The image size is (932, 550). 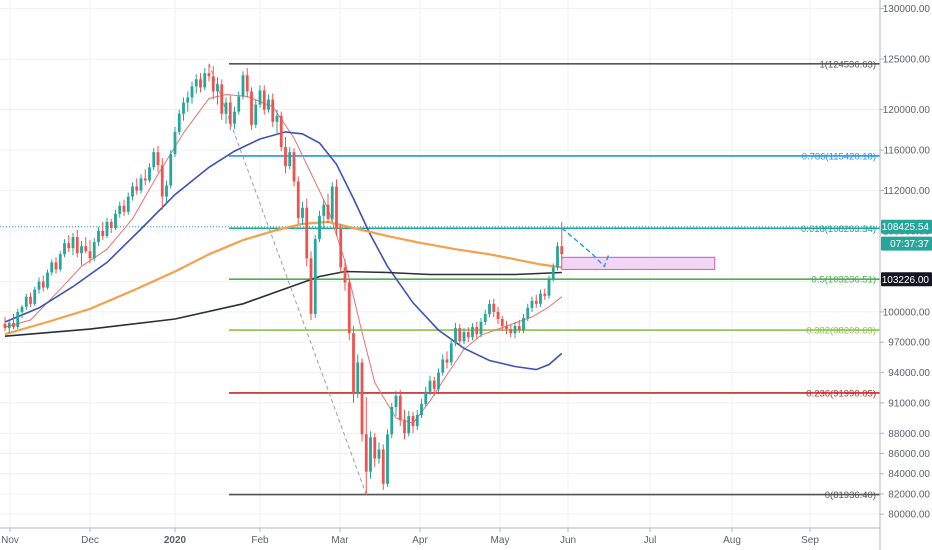 What do you see at coordinates (650, 540) in the screenshot?
I see `x-tick-label-8: Jul` at bounding box center [650, 540].